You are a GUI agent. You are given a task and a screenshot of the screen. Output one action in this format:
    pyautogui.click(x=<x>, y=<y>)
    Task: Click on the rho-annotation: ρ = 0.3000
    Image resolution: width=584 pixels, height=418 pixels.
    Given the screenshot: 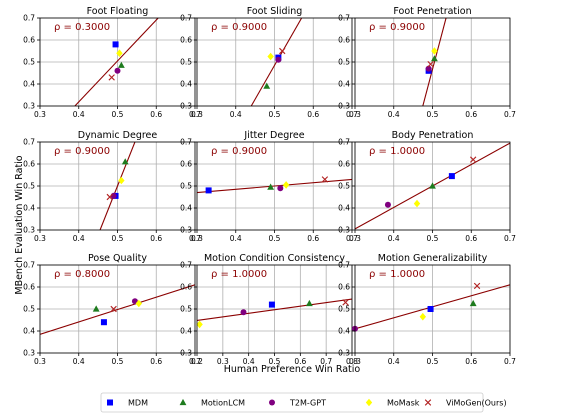 What is the action you would take?
    pyautogui.click(x=82, y=27)
    